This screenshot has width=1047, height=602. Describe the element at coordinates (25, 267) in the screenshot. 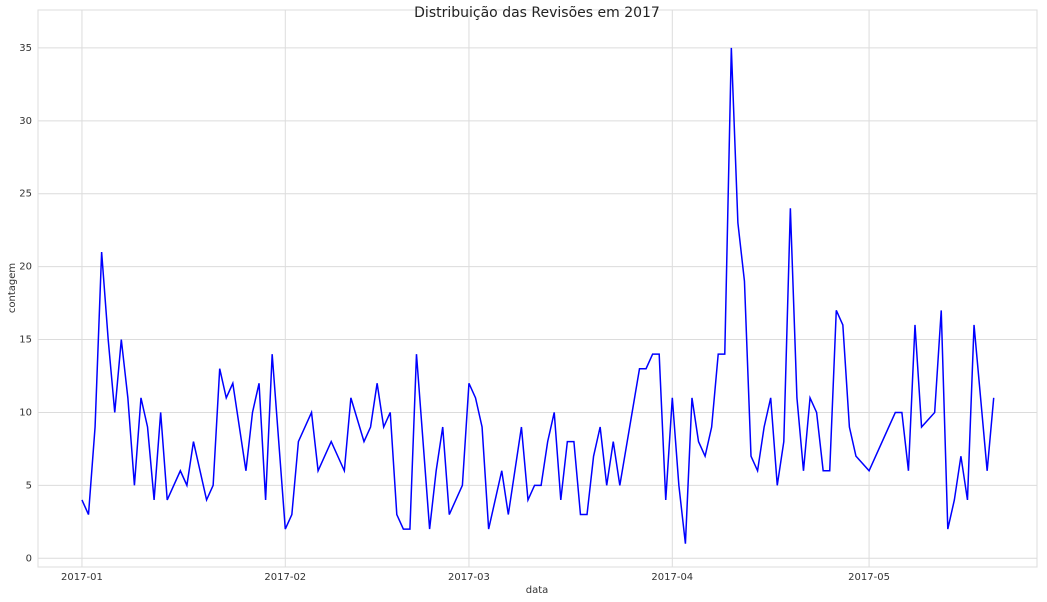

I see `y-tick-label: 20` at that location.